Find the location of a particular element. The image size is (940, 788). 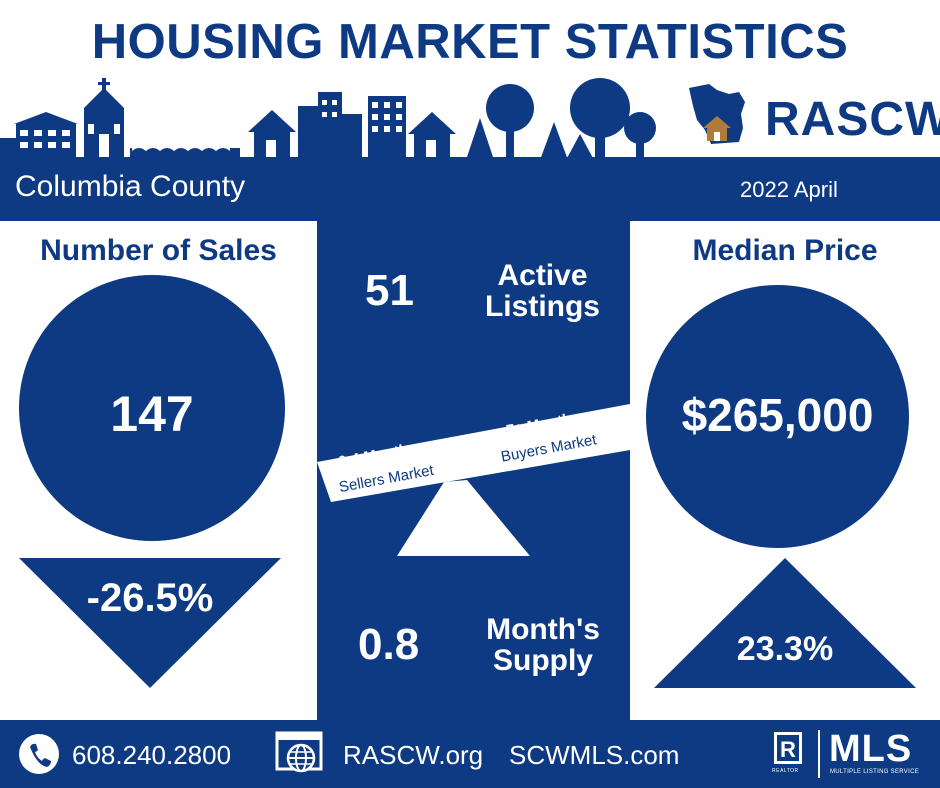

website-link-rascw: RASCW.org is located at coordinates (413, 755).